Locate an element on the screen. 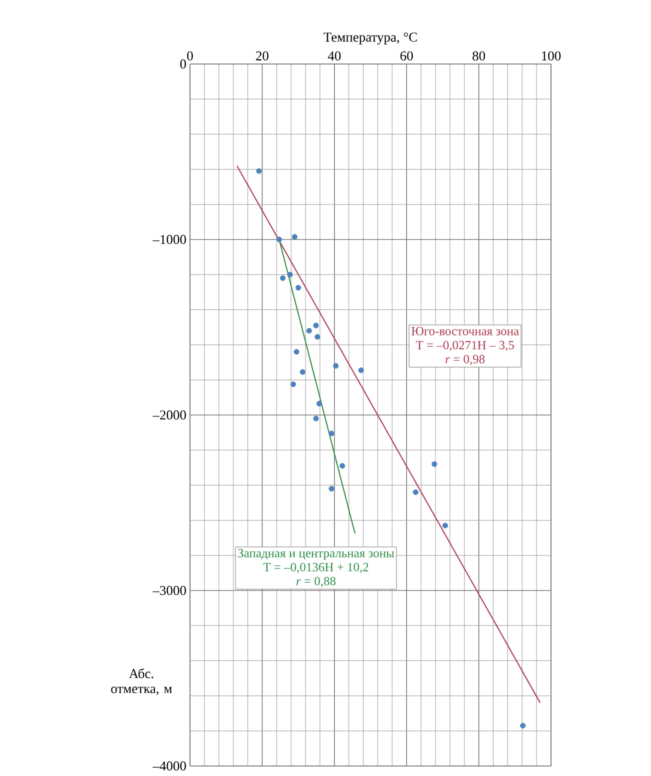 The image size is (651, 776). annotation: Западная и центральная зоны is located at coordinates (316, 554).